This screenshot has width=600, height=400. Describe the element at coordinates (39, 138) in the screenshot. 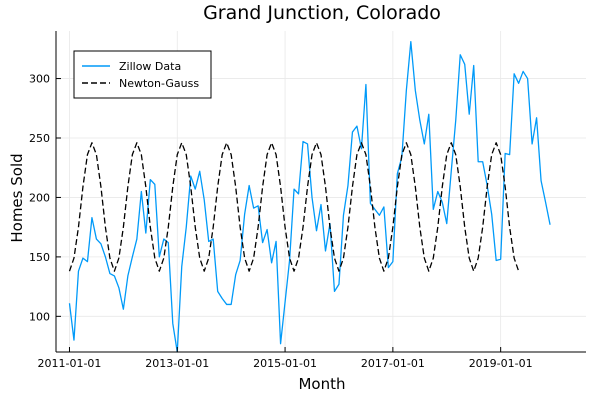

I see `y-tick-label: 250` at that location.